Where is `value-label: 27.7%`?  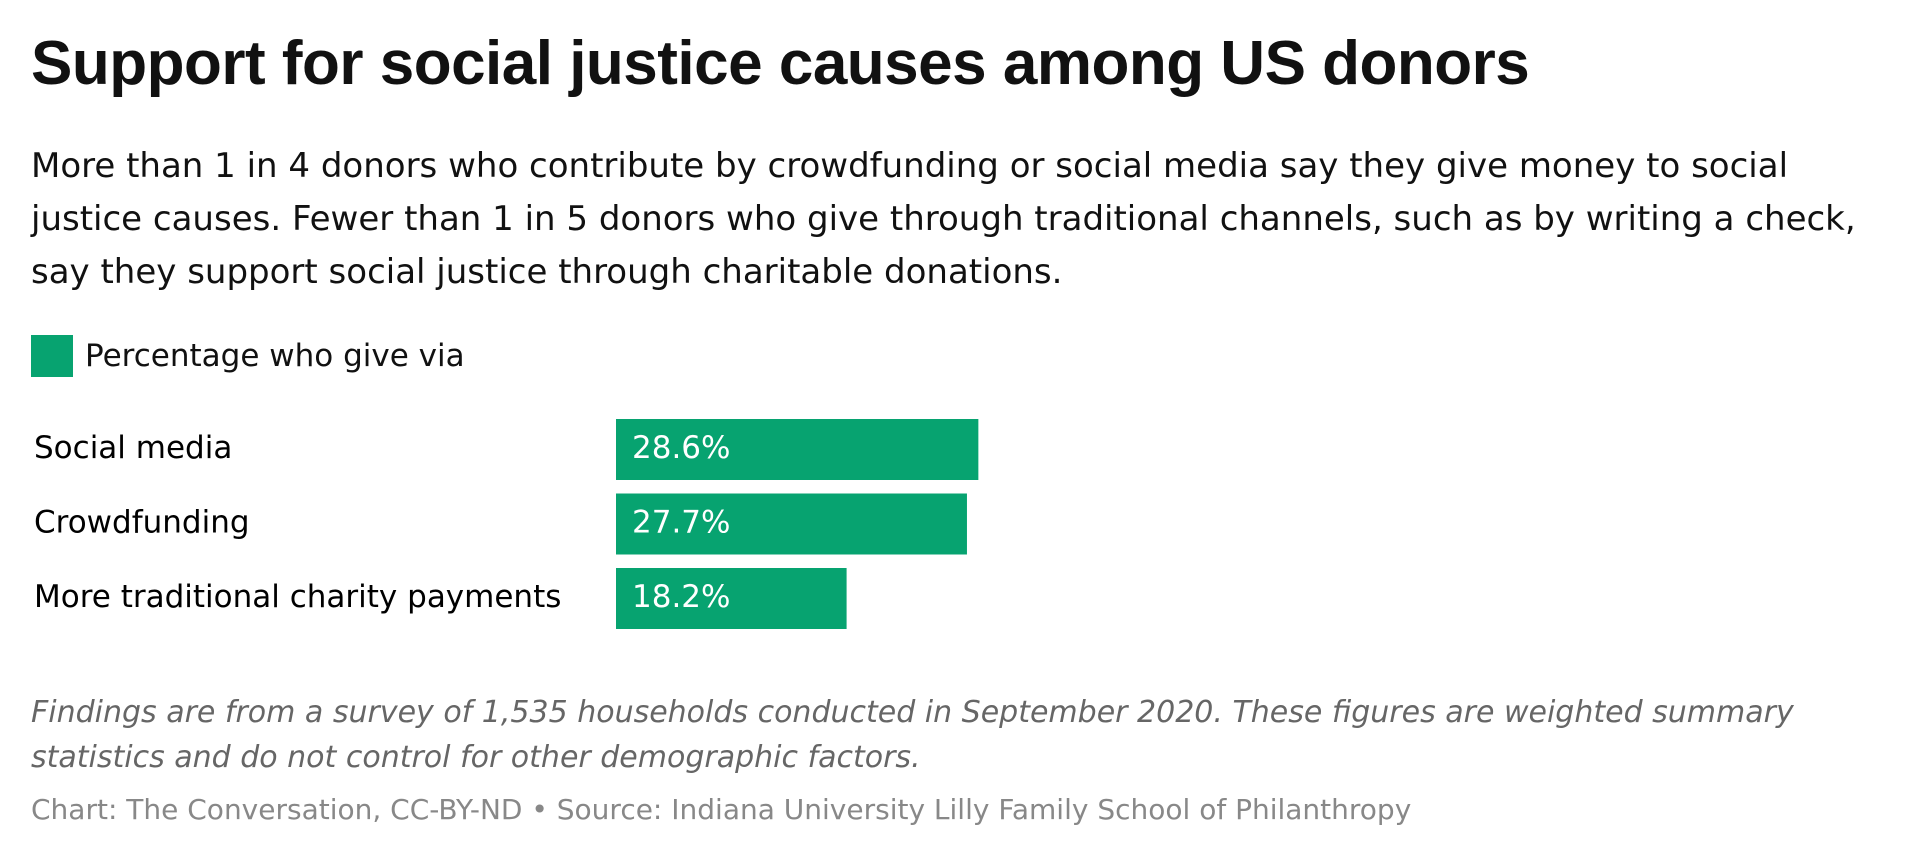 value-label: 27.7% is located at coordinates (681, 523).